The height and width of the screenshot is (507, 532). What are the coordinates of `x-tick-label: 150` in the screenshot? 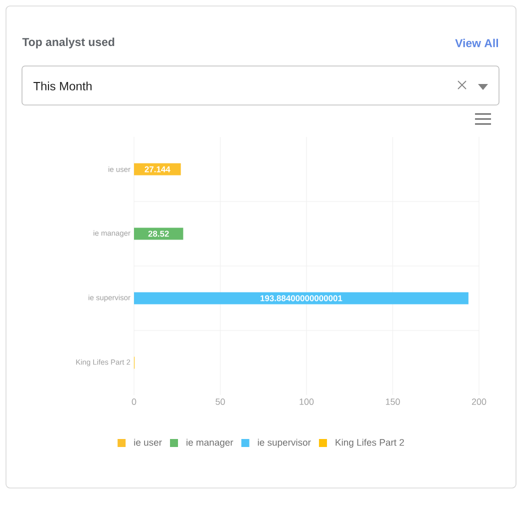 It's located at (393, 401).